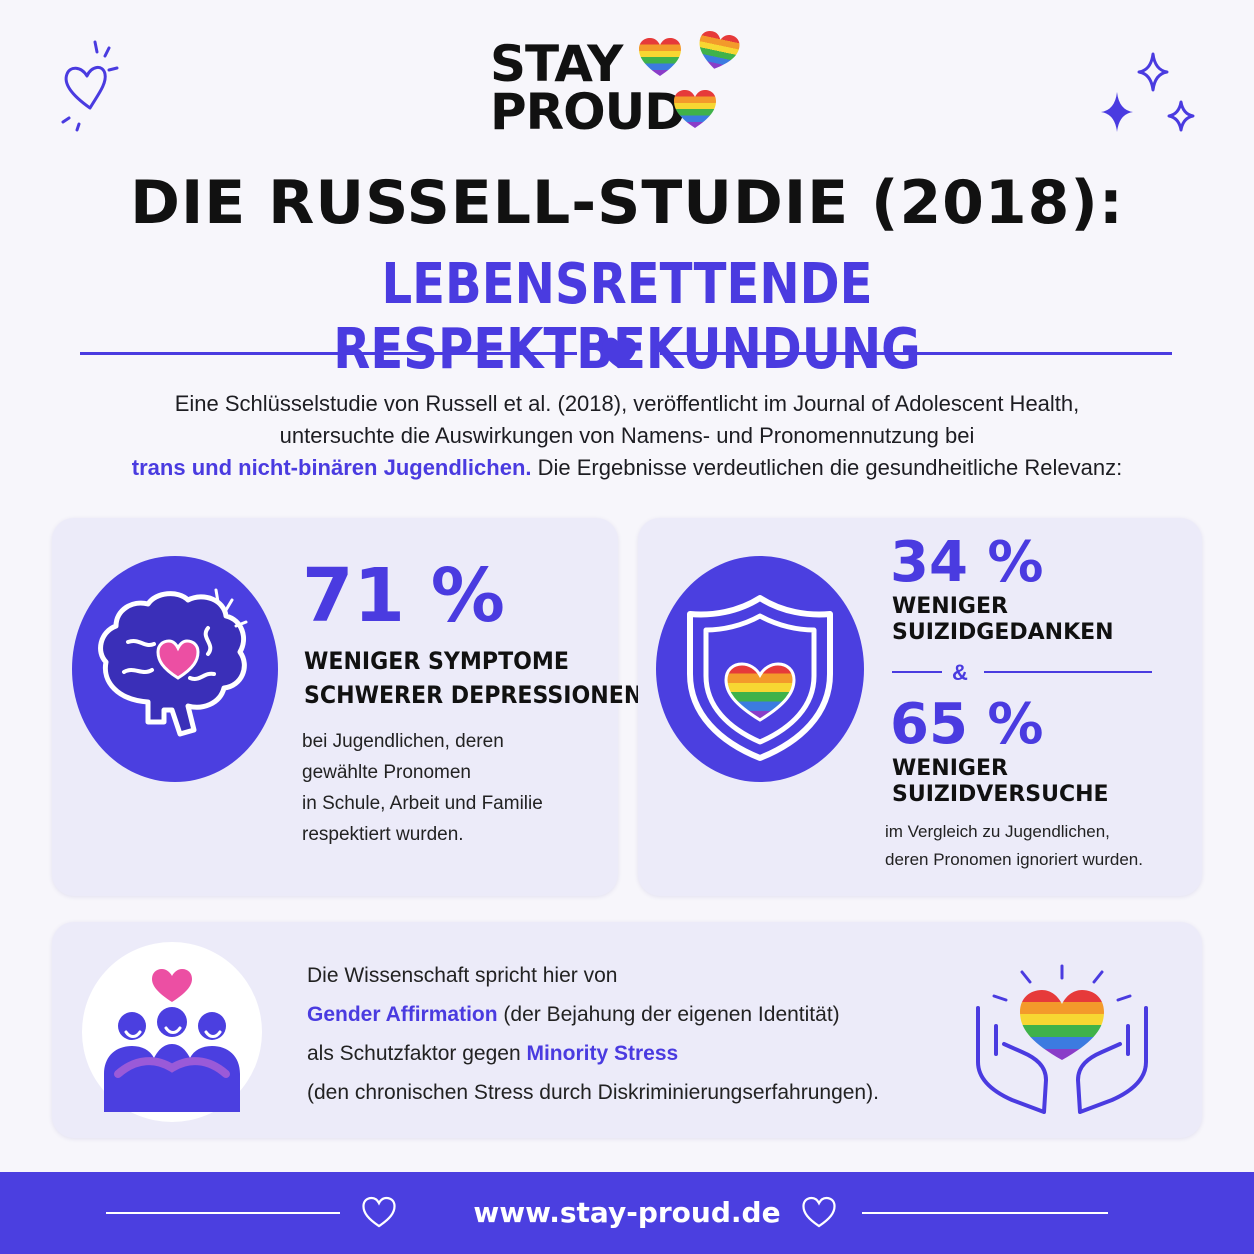 The image size is (1254, 1254). I want to click on sparkles-icon, so click(1148, 92).